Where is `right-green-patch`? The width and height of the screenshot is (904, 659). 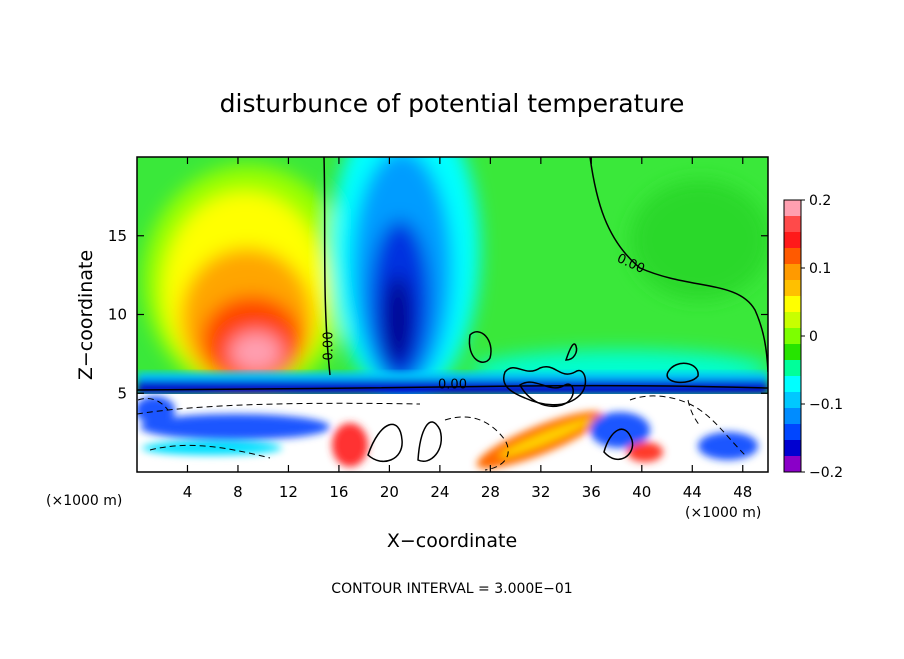 right-green-patch is located at coordinates (699, 240).